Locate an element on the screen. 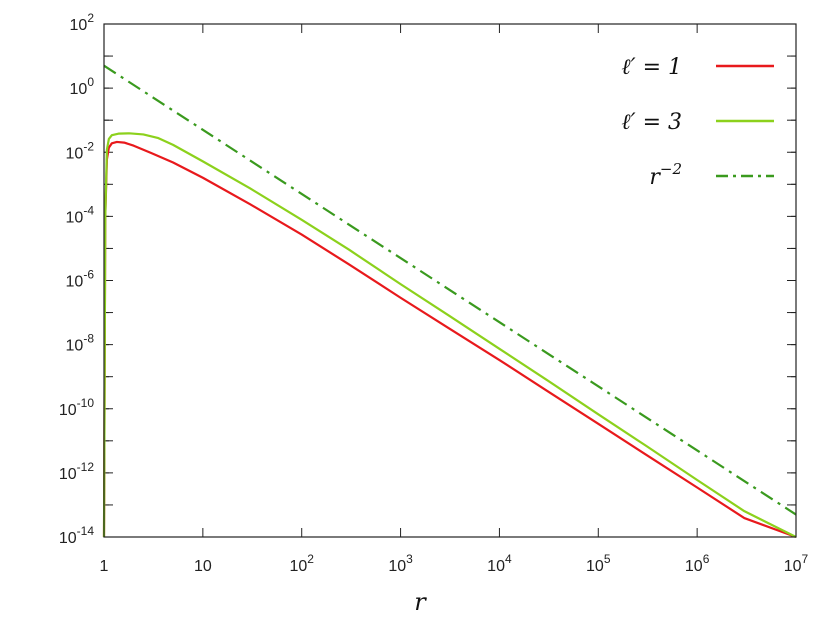 This screenshot has height=623, width=830. legend-label-2: ℓ′ = 3 is located at coordinates (651, 122).